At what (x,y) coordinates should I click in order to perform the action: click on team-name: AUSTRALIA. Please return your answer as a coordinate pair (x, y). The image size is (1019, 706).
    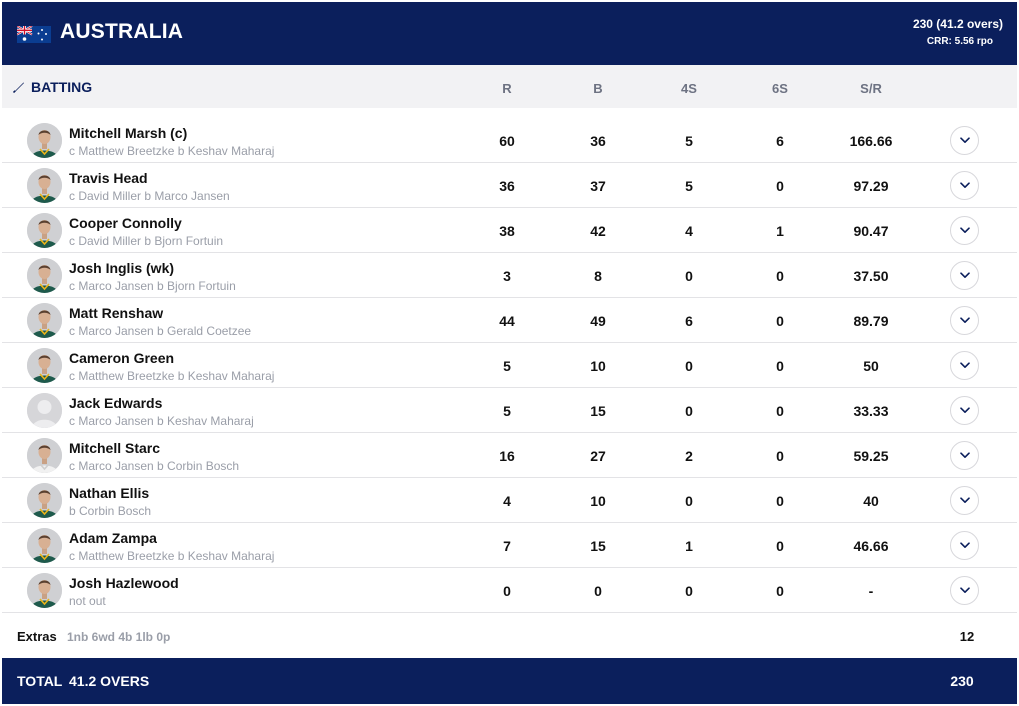
    Looking at the image, I should click on (122, 31).